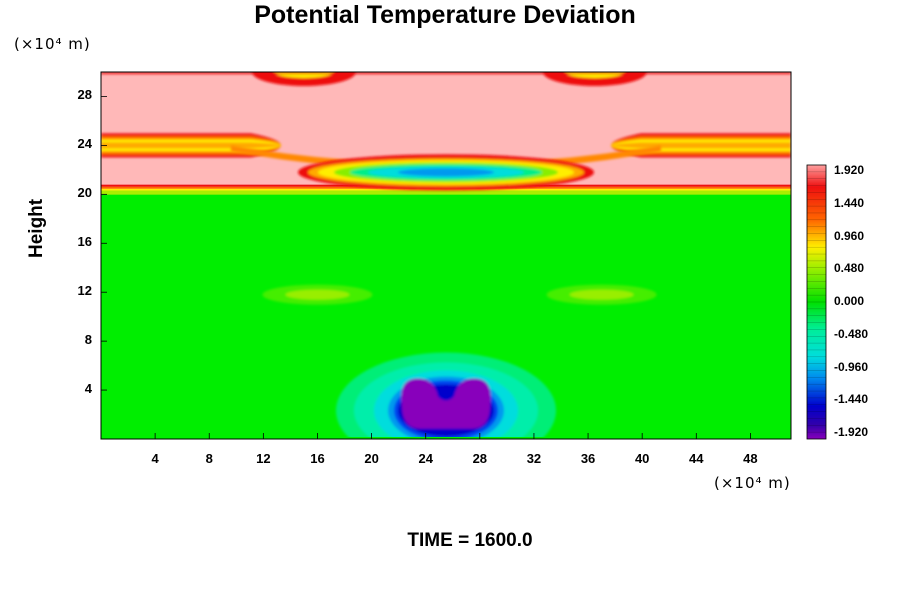 The width and height of the screenshot is (900, 600). Describe the element at coordinates (317, 458) in the screenshot. I see `x-tick-label: 16` at that location.